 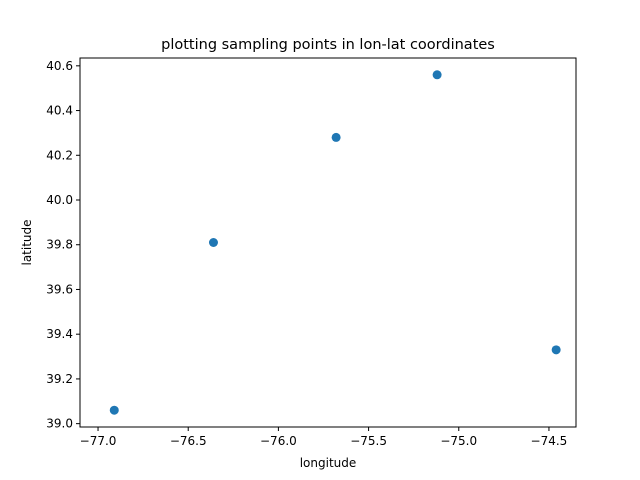 What do you see at coordinates (549, 441) in the screenshot?
I see `x-tick-label: −74.5` at bounding box center [549, 441].